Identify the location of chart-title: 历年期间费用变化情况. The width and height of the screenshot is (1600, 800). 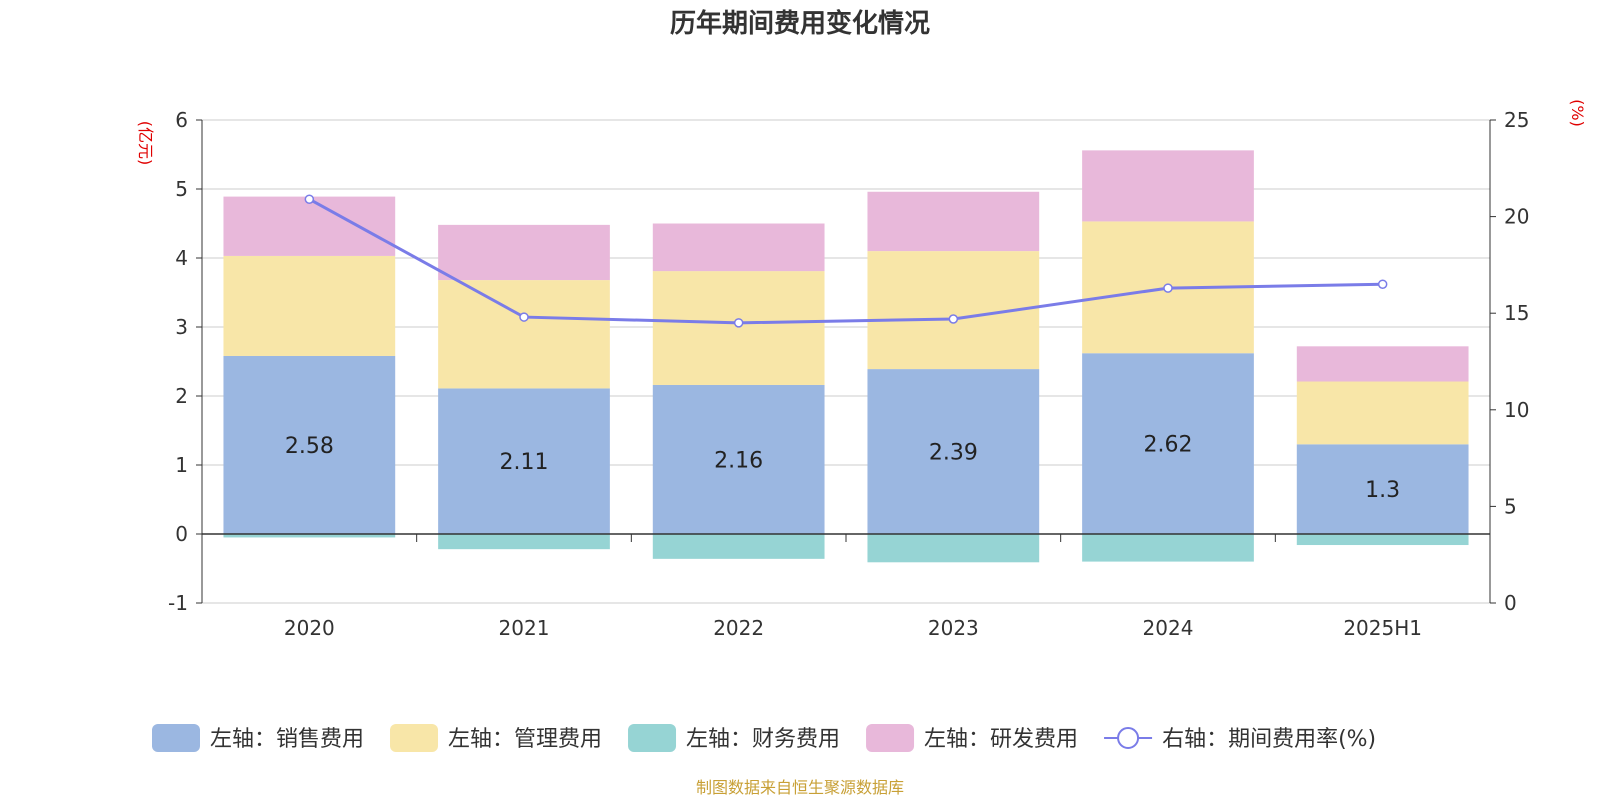
(800, 23).